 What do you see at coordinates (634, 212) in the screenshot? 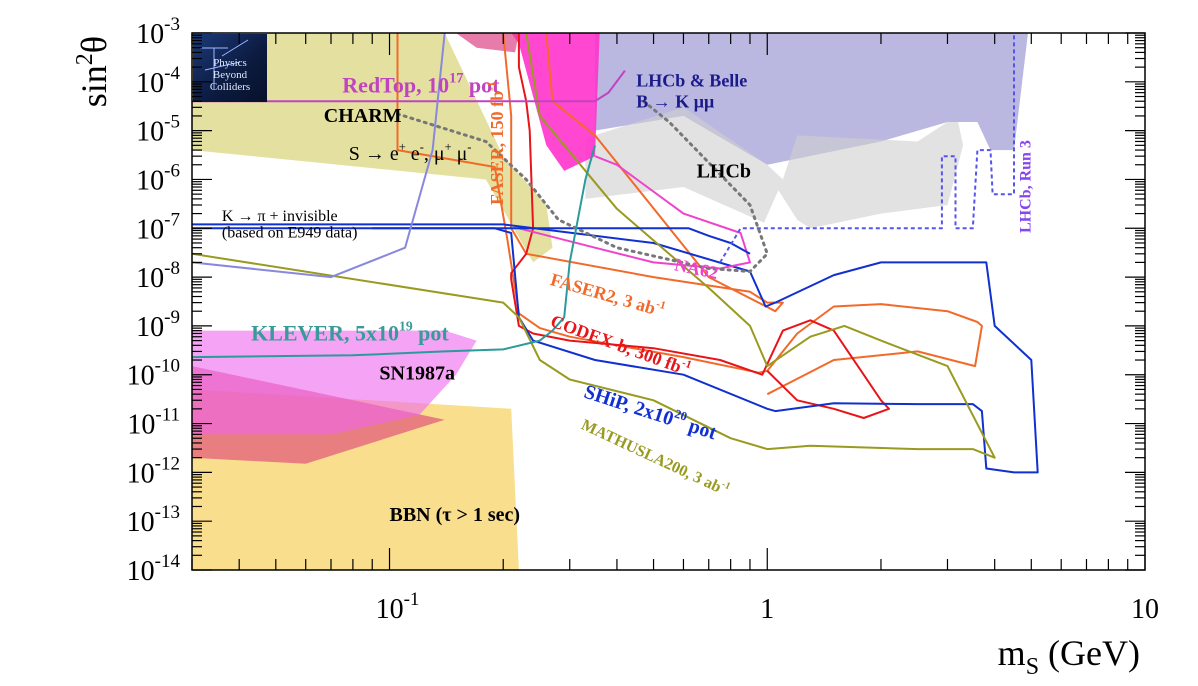
I see `curve-na62` at bounding box center [634, 212].